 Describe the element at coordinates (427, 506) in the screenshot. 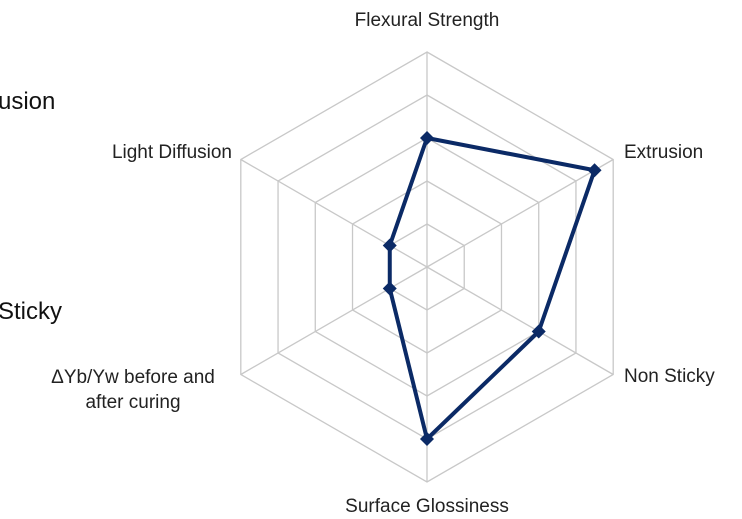

I see `category-label: Surface Glossiness` at that location.